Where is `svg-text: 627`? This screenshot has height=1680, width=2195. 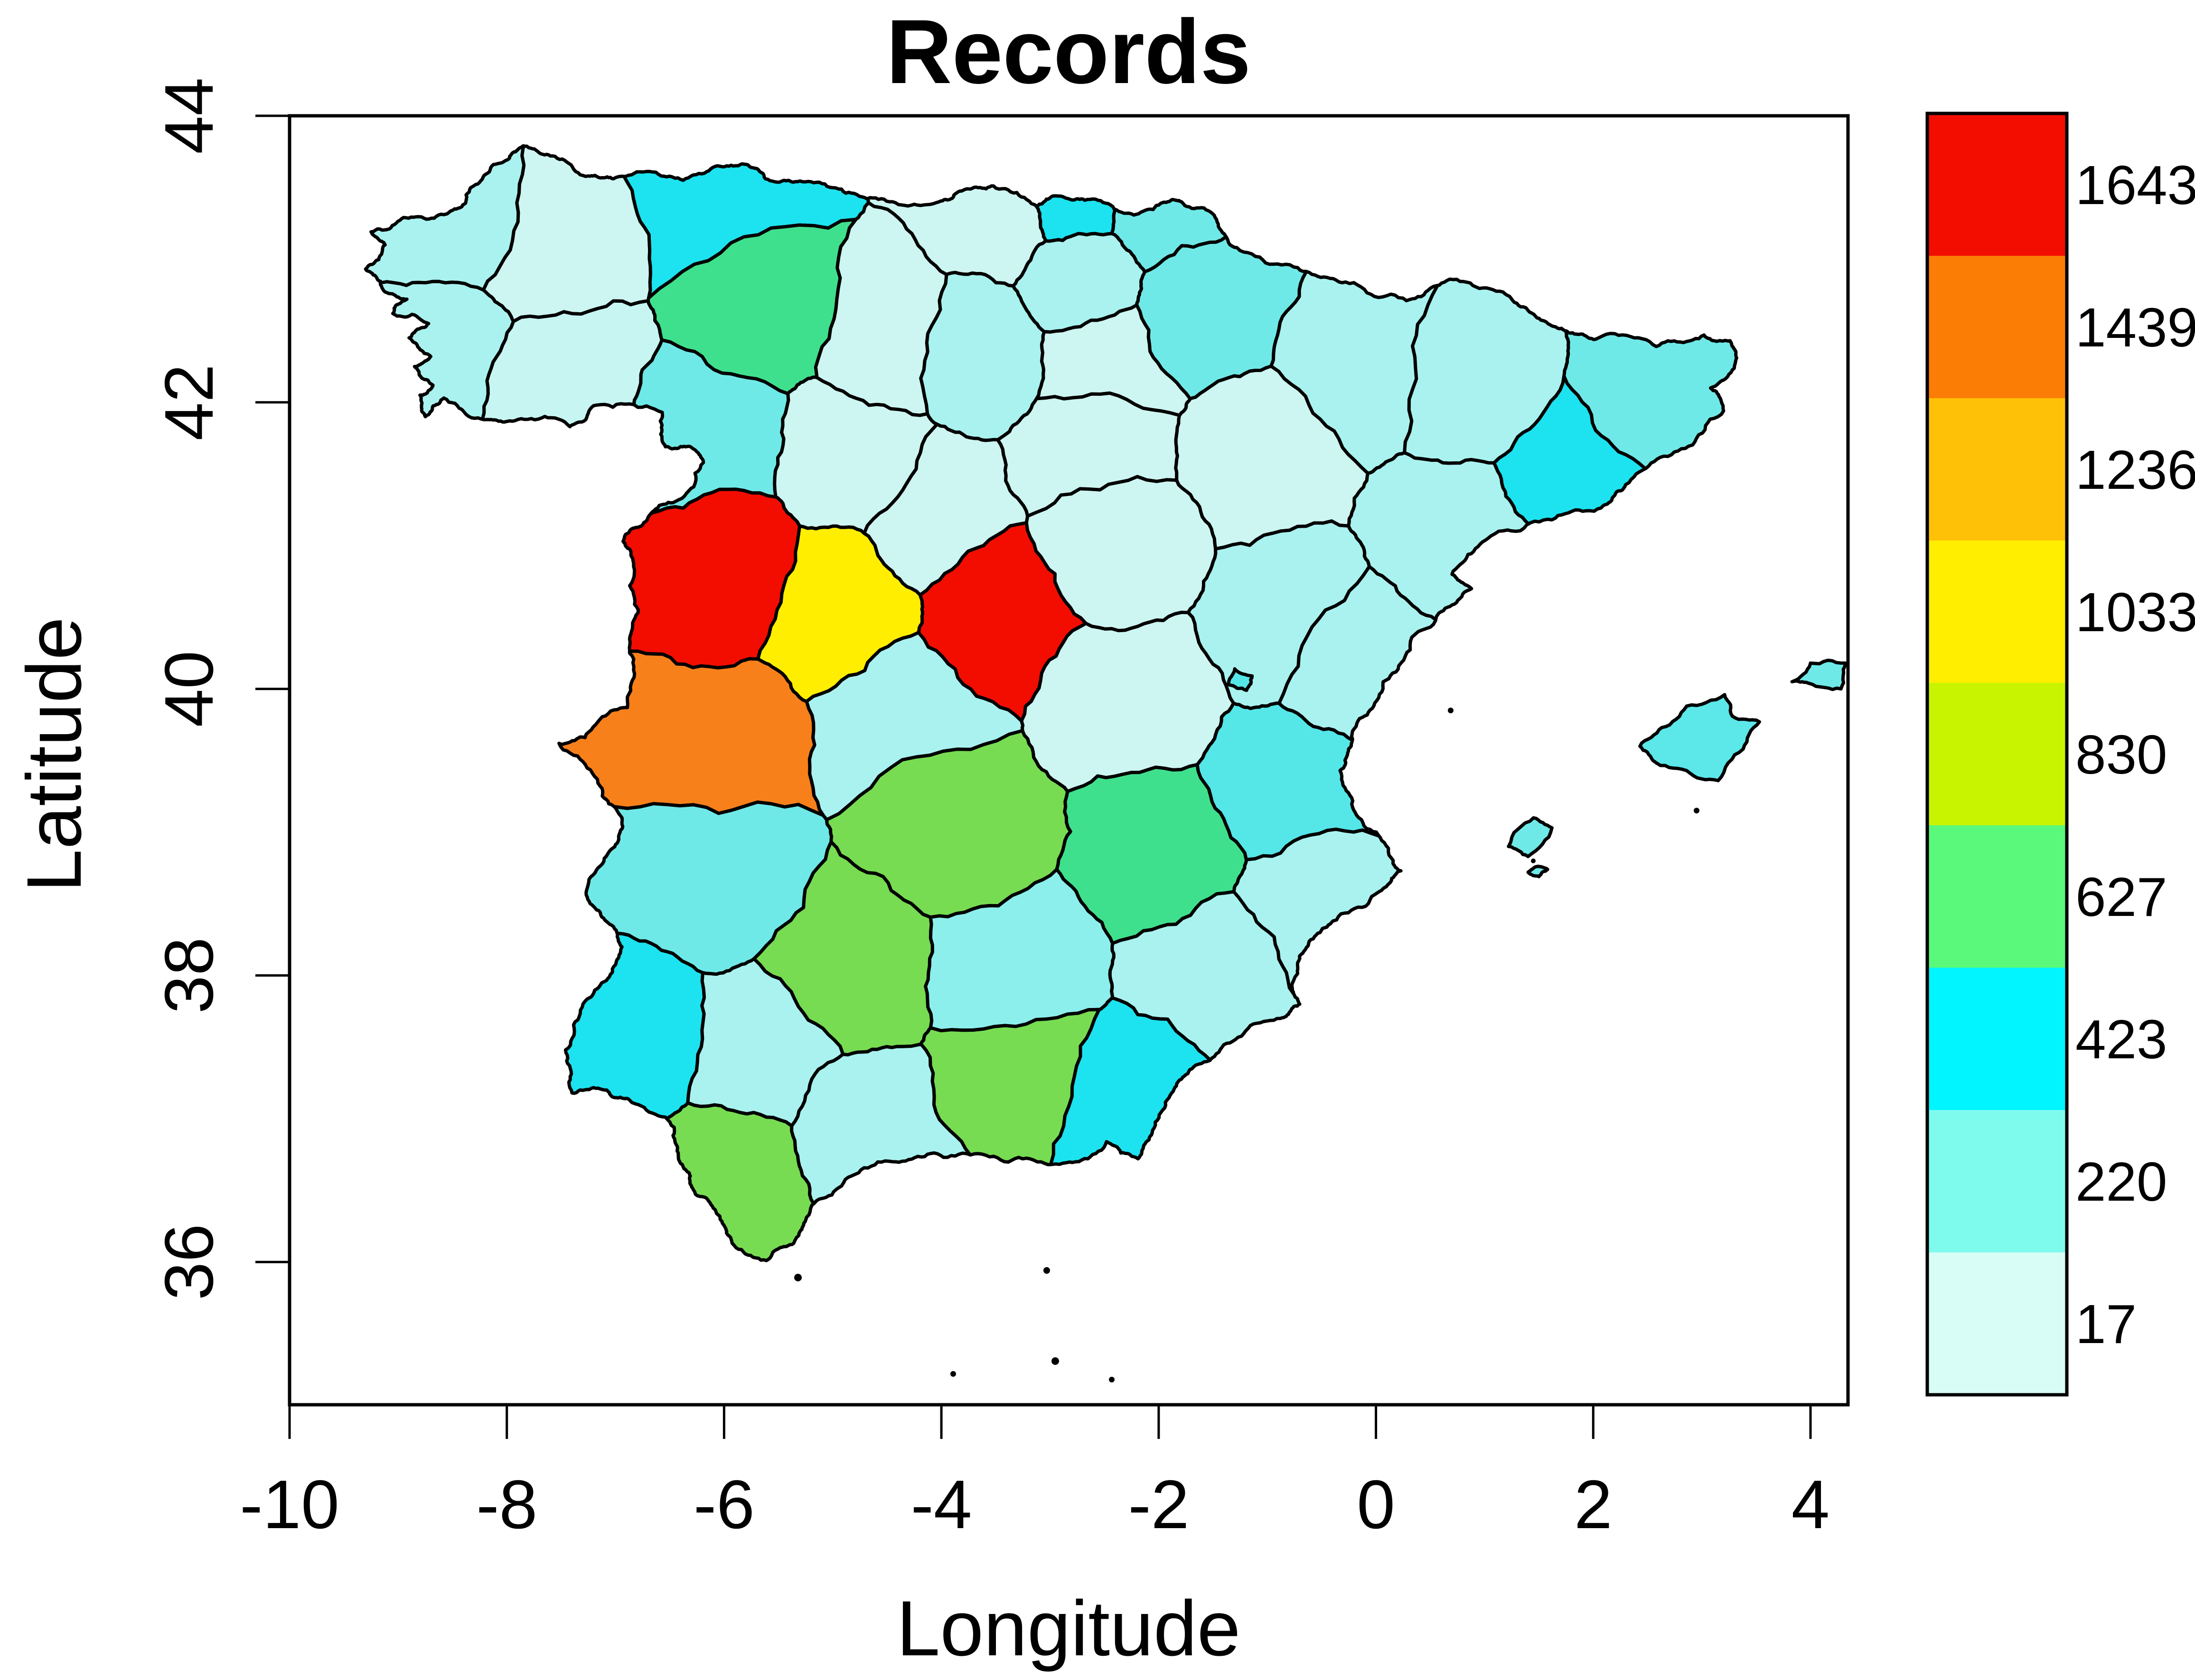
svg-text: 627 is located at coordinates (2121, 897).